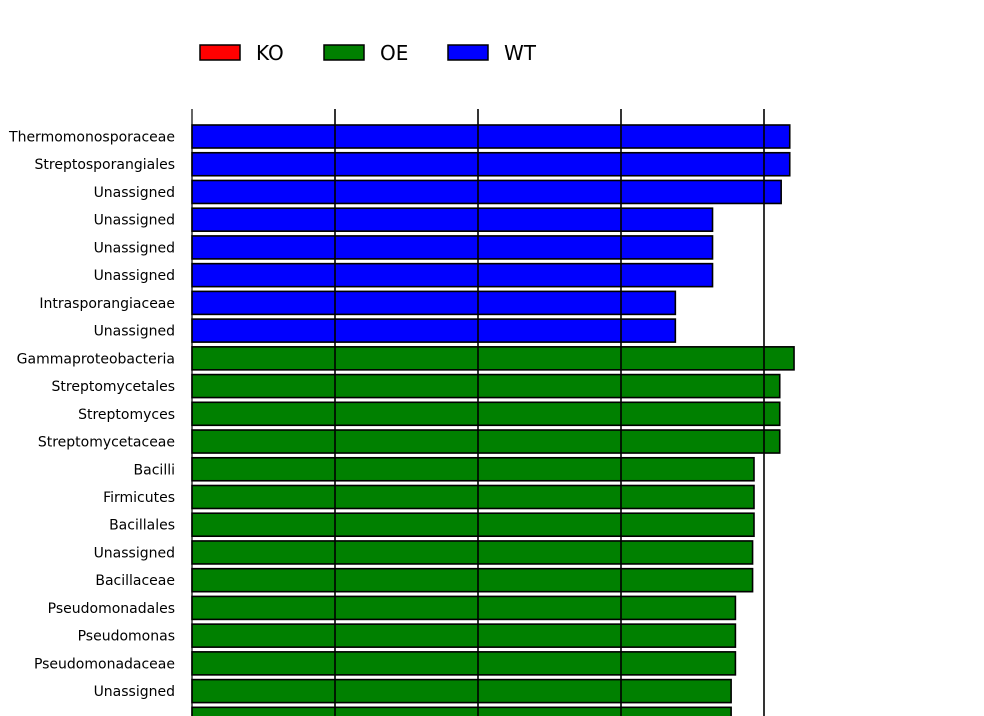  I want to click on category-label: Streptomycetaceae, so click(106, 443).